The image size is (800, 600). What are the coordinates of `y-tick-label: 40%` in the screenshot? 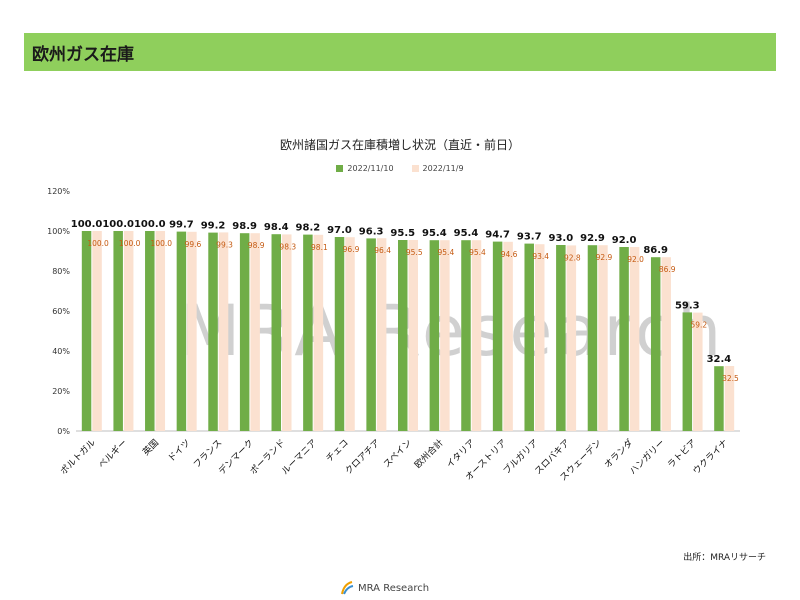 It's located at (61, 351).